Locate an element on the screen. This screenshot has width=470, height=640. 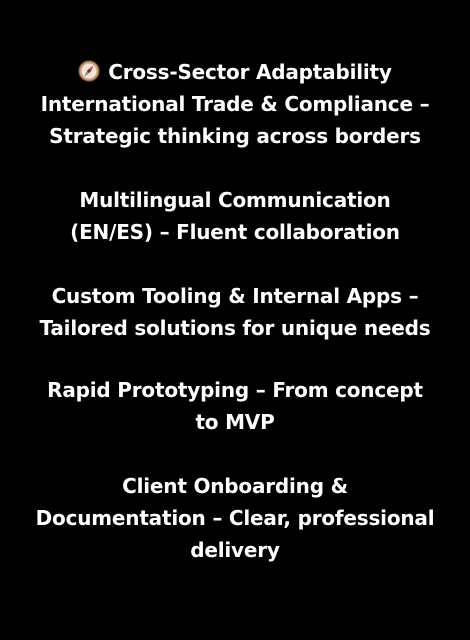
item-line: Rapid Prototyping – From concept is located at coordinates (235, 390).